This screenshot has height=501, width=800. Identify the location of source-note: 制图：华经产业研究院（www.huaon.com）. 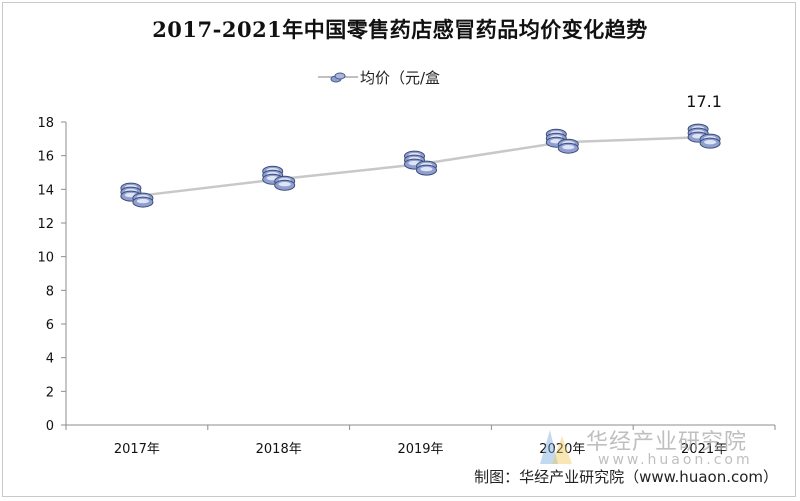
(626, 477).